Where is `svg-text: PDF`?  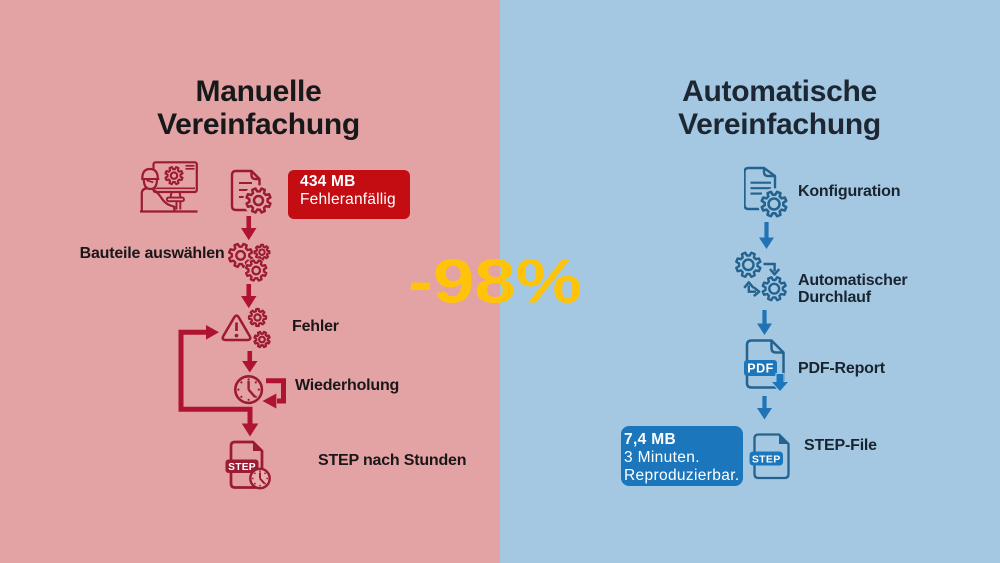
svg-text: PDF is located at coordinates (760, 369).